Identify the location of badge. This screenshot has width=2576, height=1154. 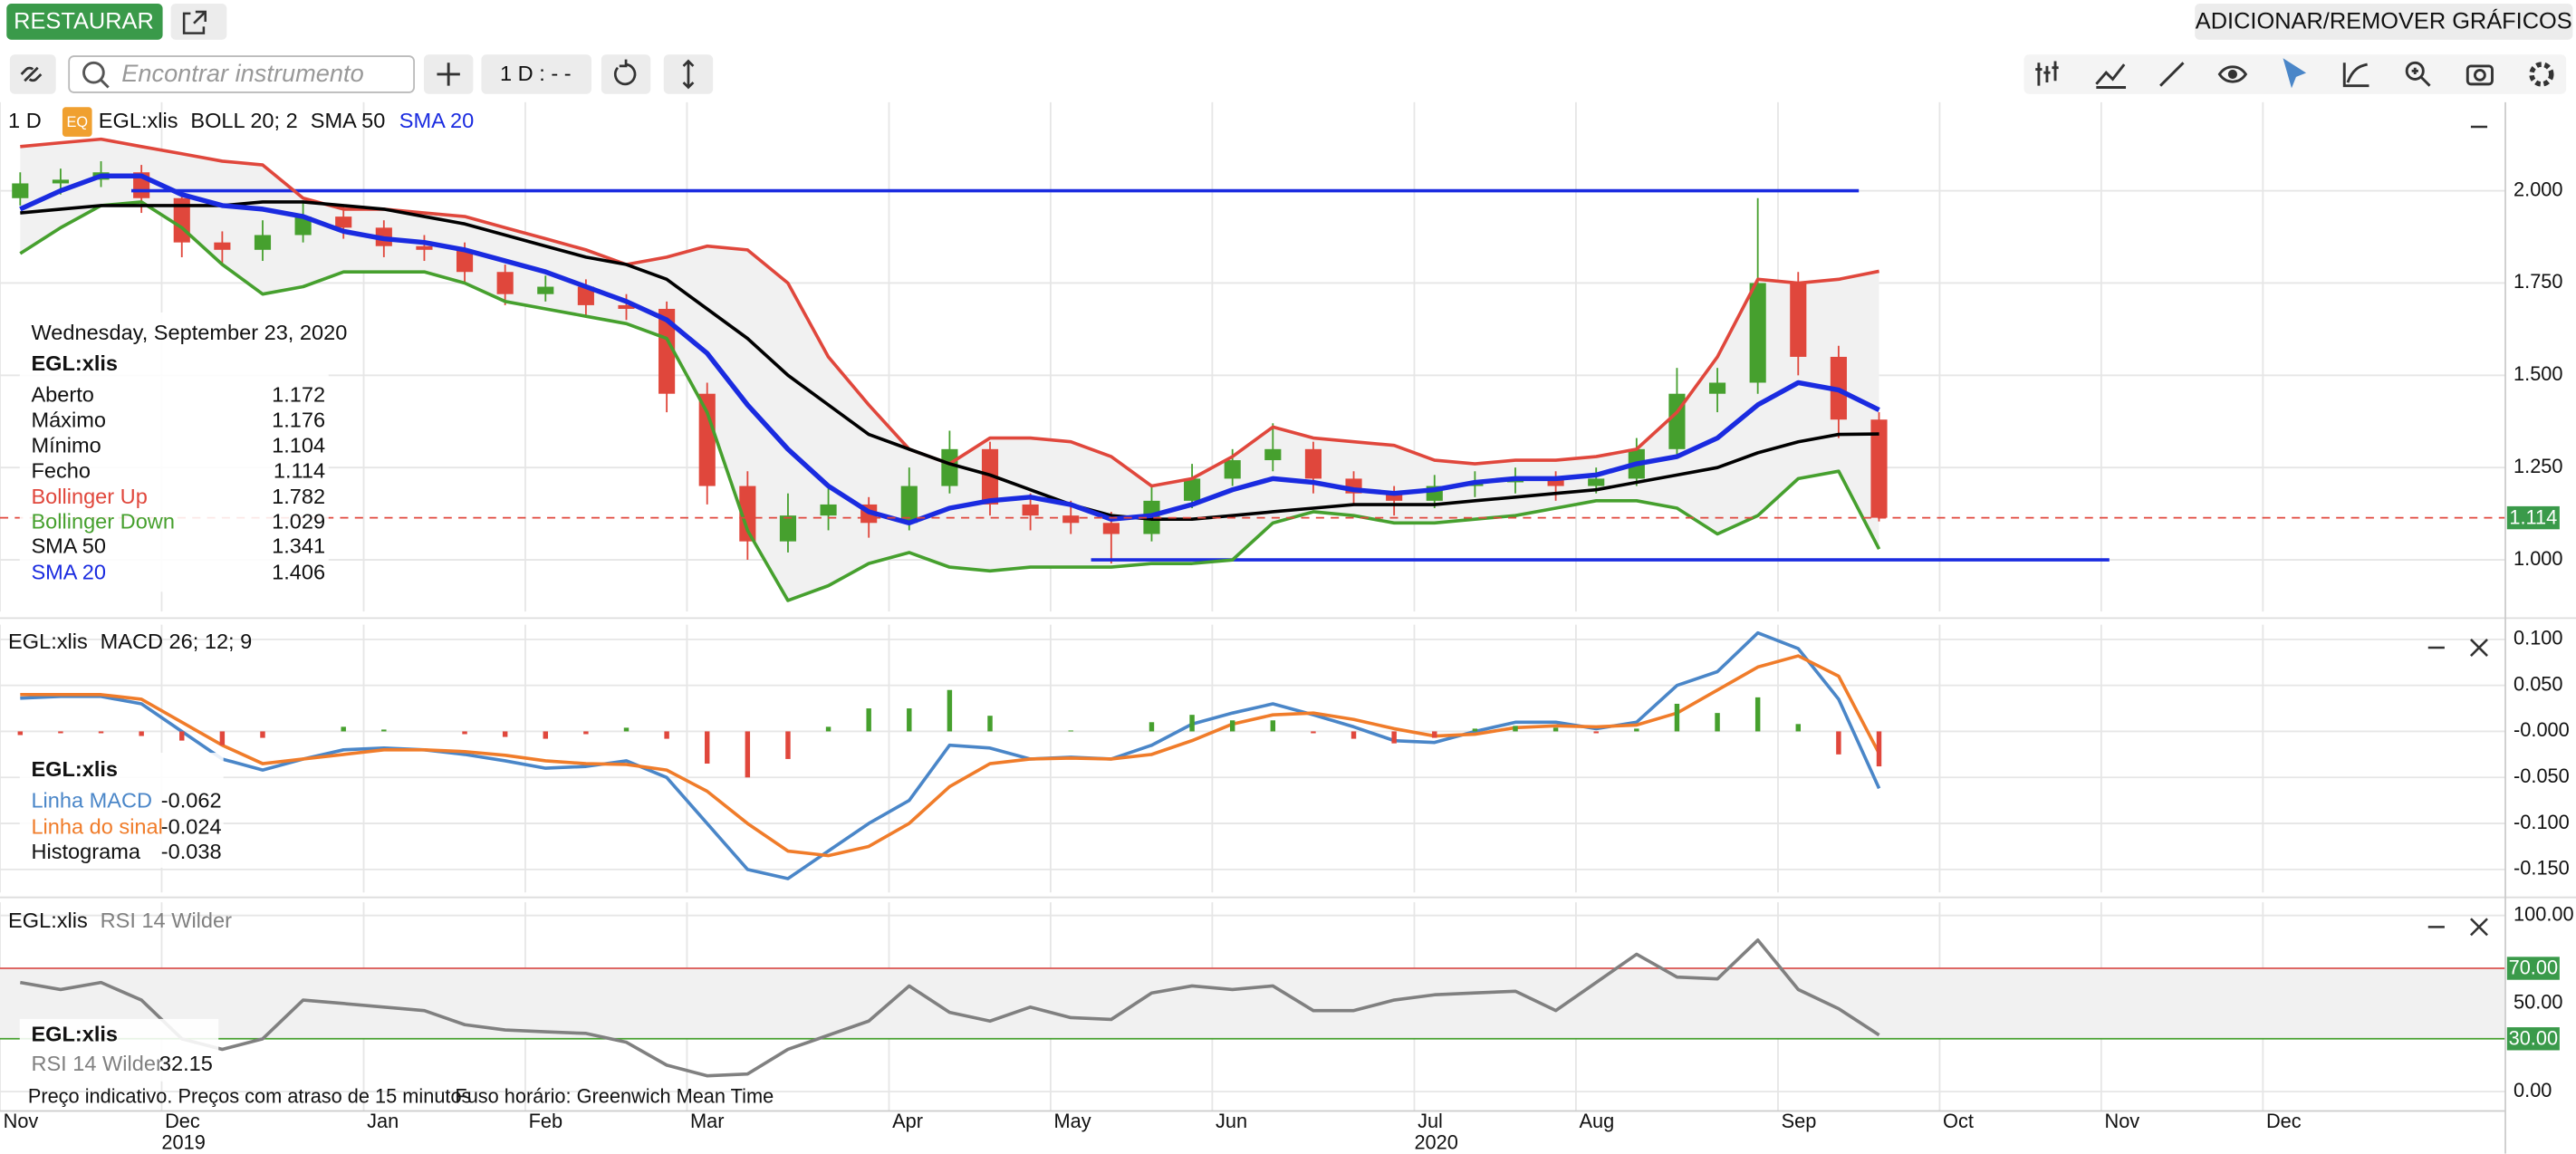
(77, 122).